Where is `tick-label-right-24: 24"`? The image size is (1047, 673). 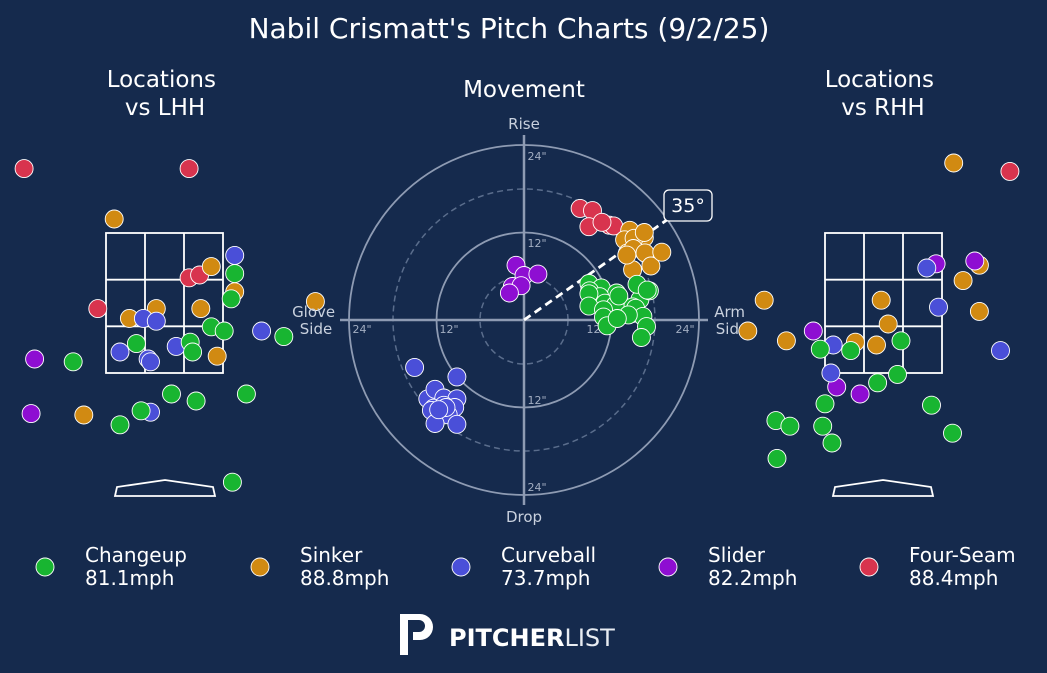 tick-label-right-24: 24" is located at coordinates (684, 329).